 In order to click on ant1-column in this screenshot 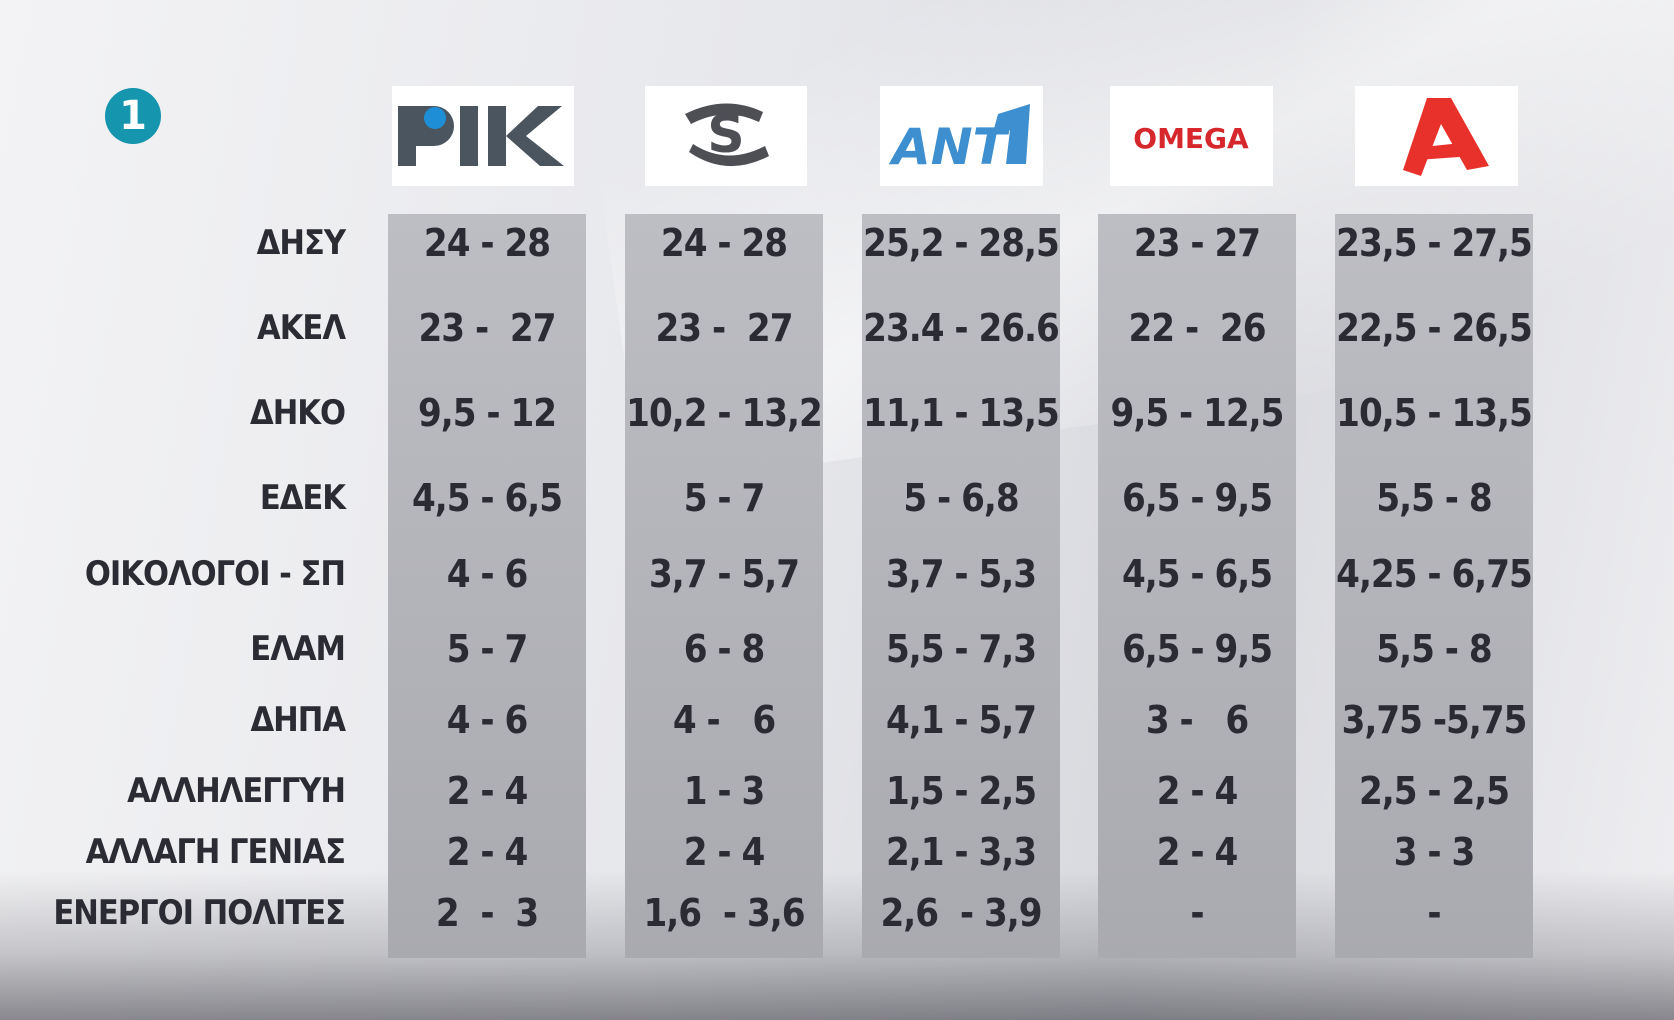, I will do `click(961, 586)`.